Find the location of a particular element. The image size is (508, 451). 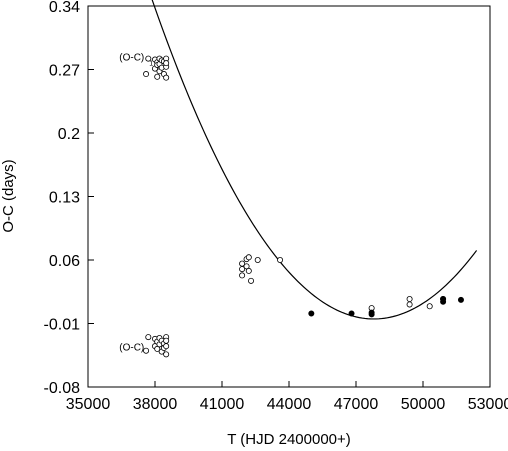

annotations-layer: (O-C) 1 (O-C) is located at coordinates (136, 202).